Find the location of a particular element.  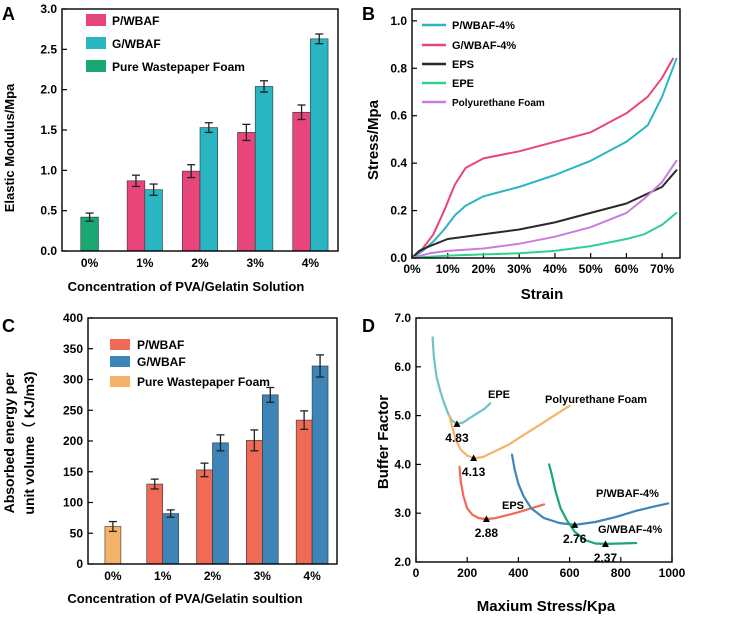

min-marker-label: 4.13 is located at coordinates (474, 472).